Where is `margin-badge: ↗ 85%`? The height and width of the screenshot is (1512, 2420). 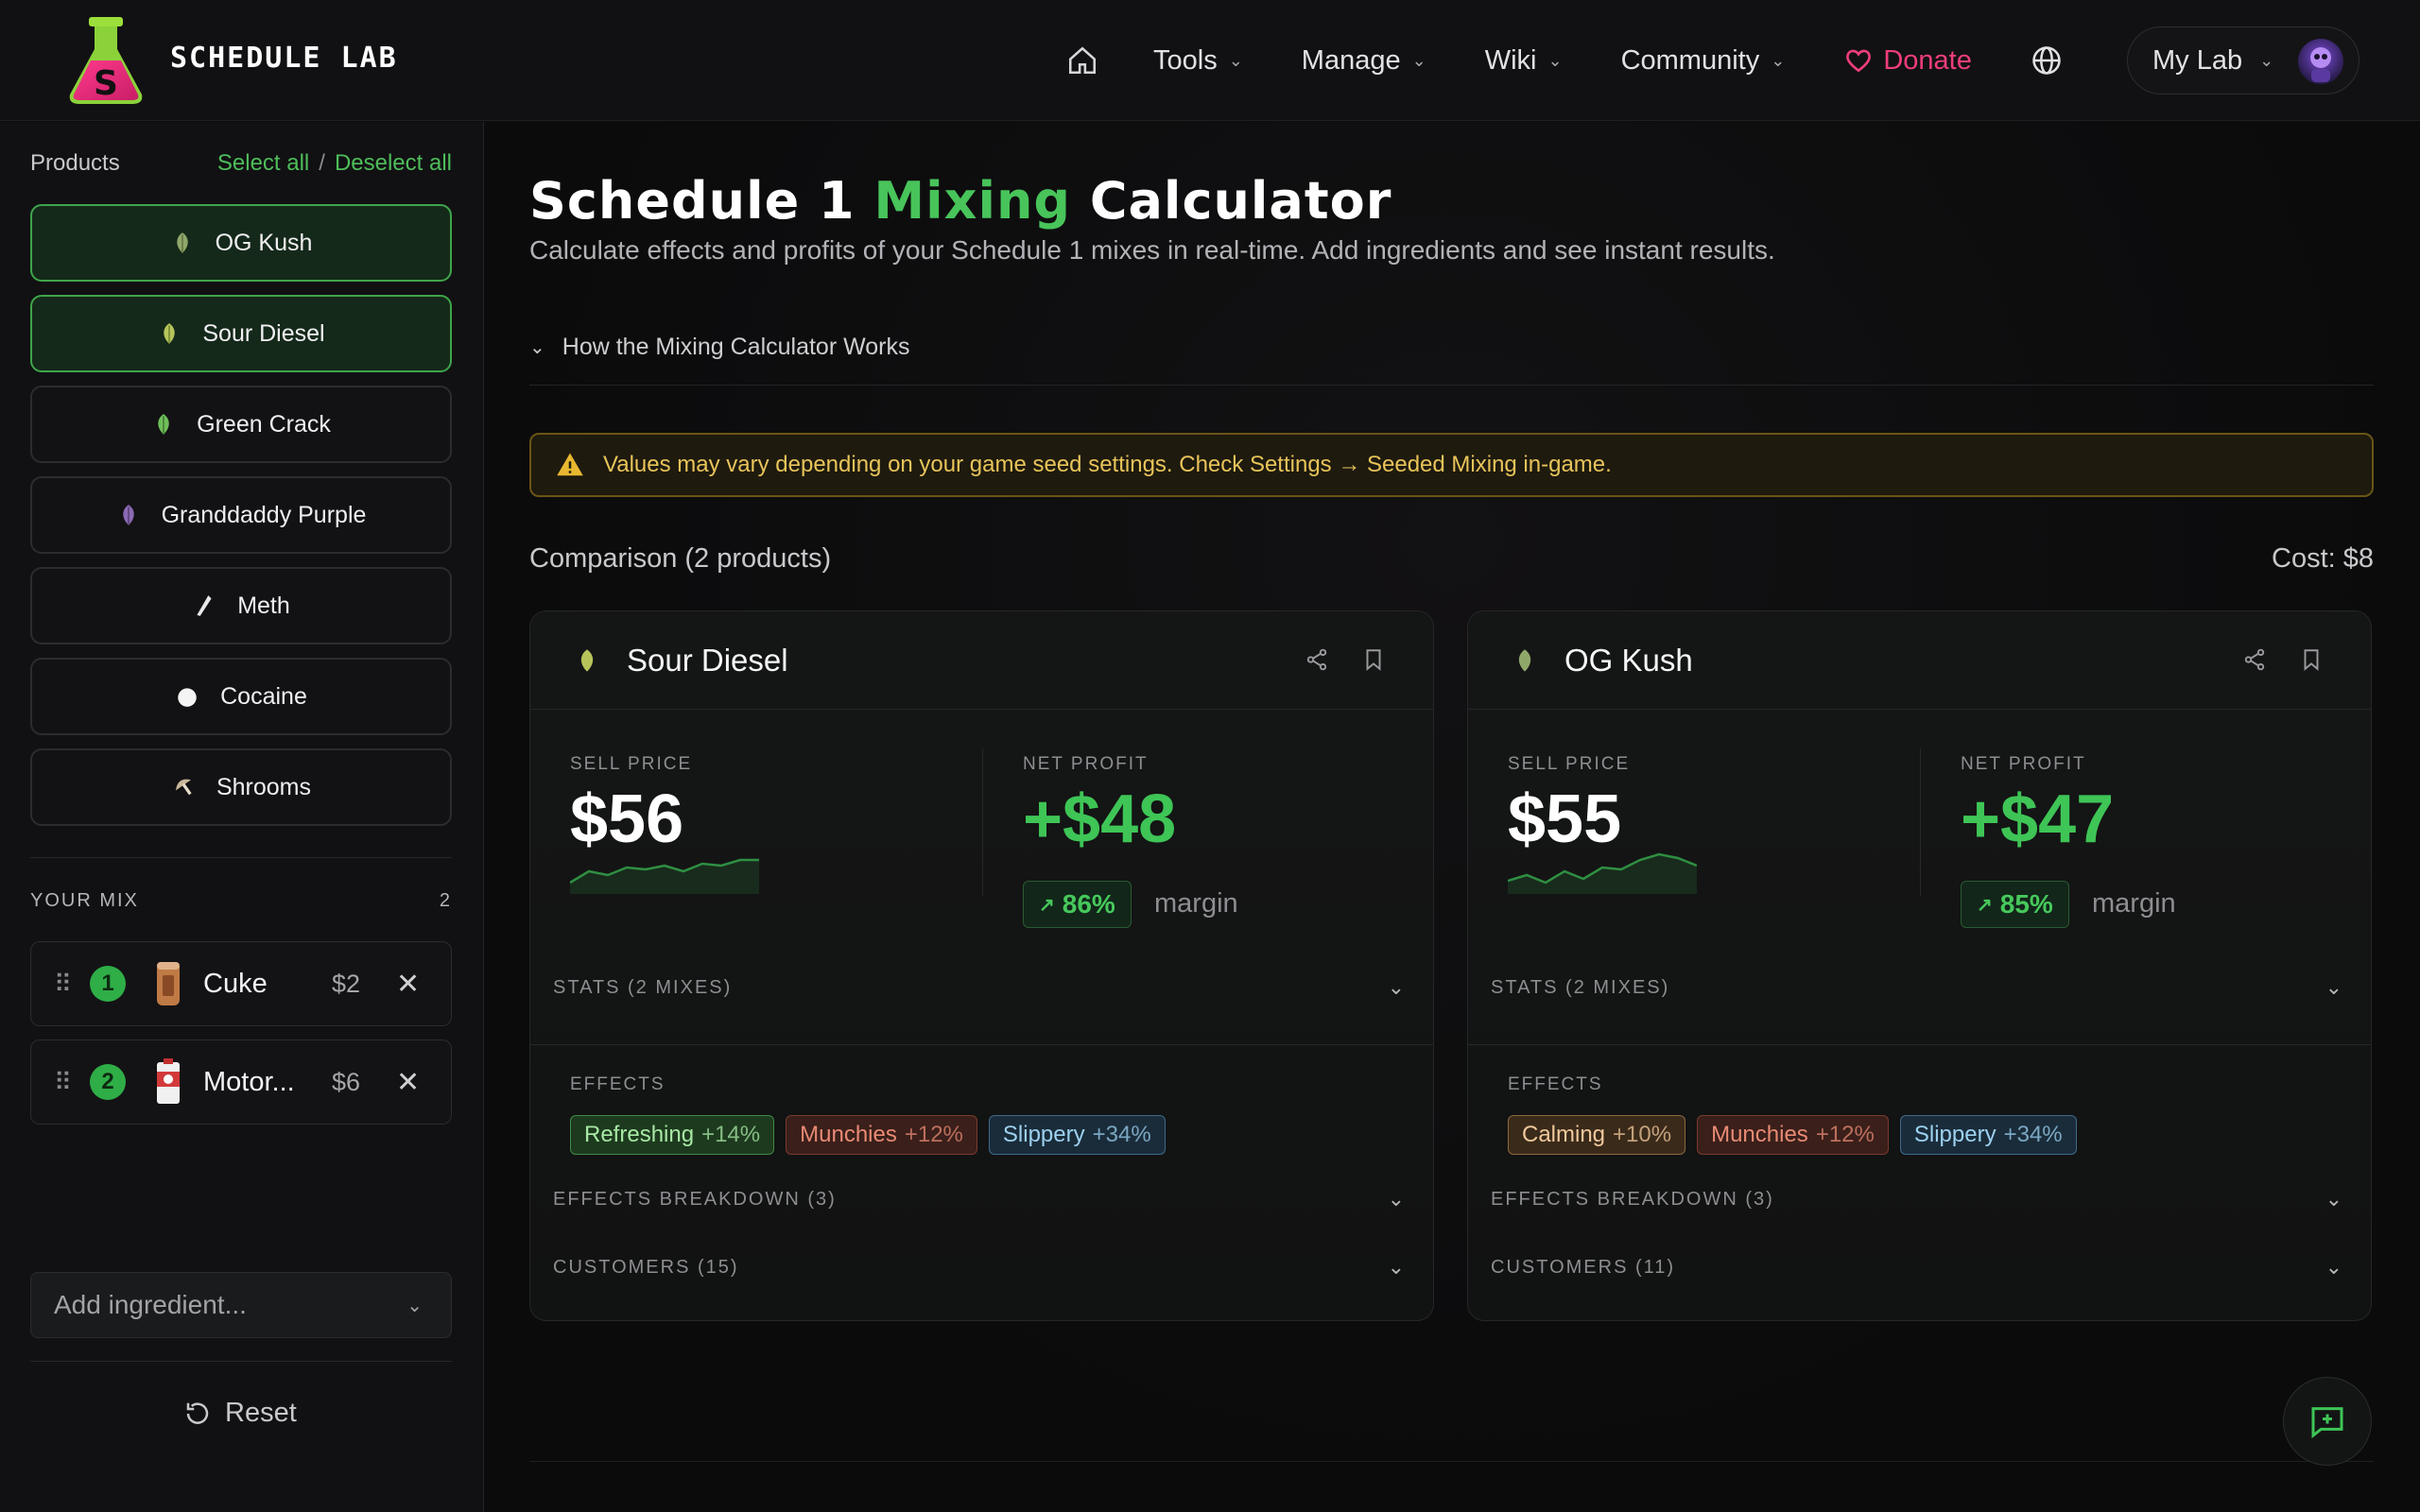
margin-badge: ↗ 85% is located at coordinates (2015, 904).